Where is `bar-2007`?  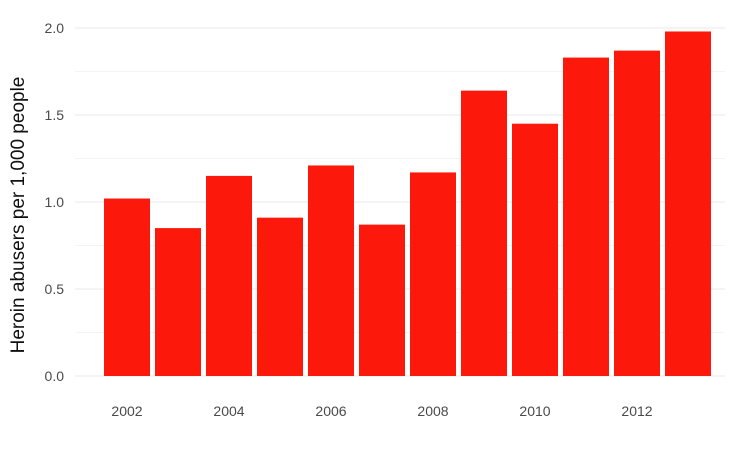
bar-2007 is located at coordinates (382, 300).